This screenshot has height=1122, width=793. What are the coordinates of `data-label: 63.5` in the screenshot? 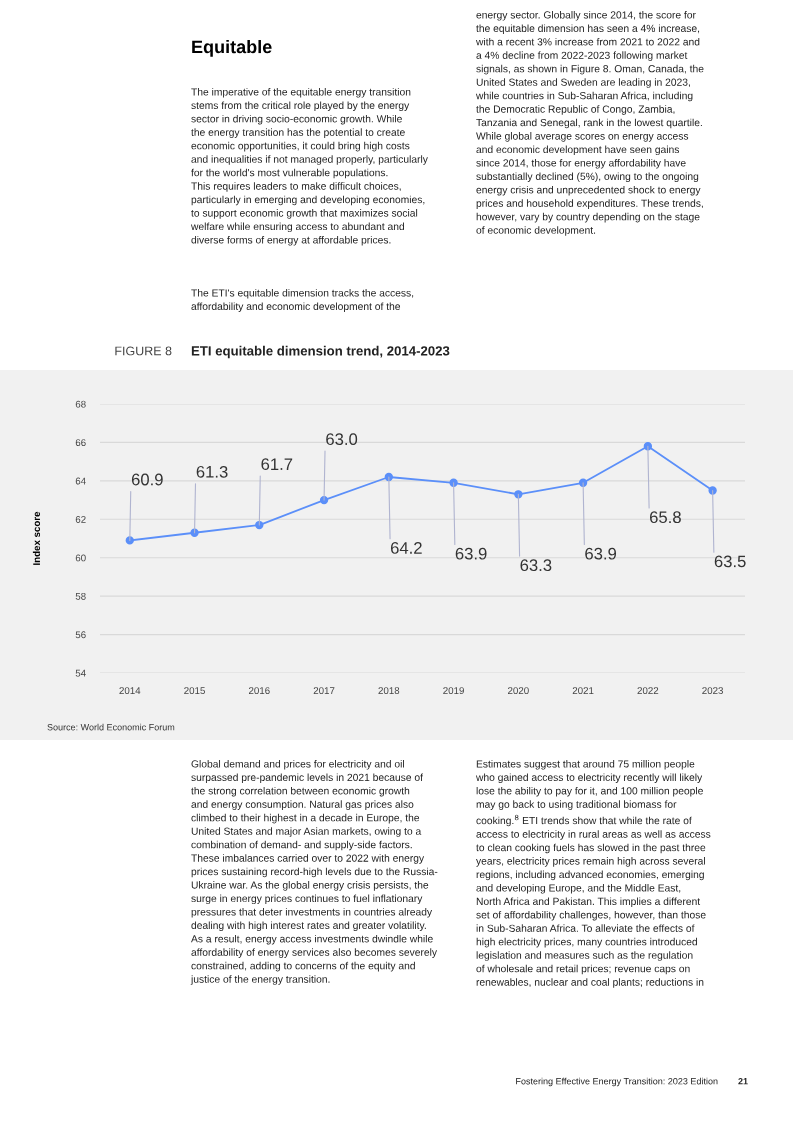 It's located at (730, 561).